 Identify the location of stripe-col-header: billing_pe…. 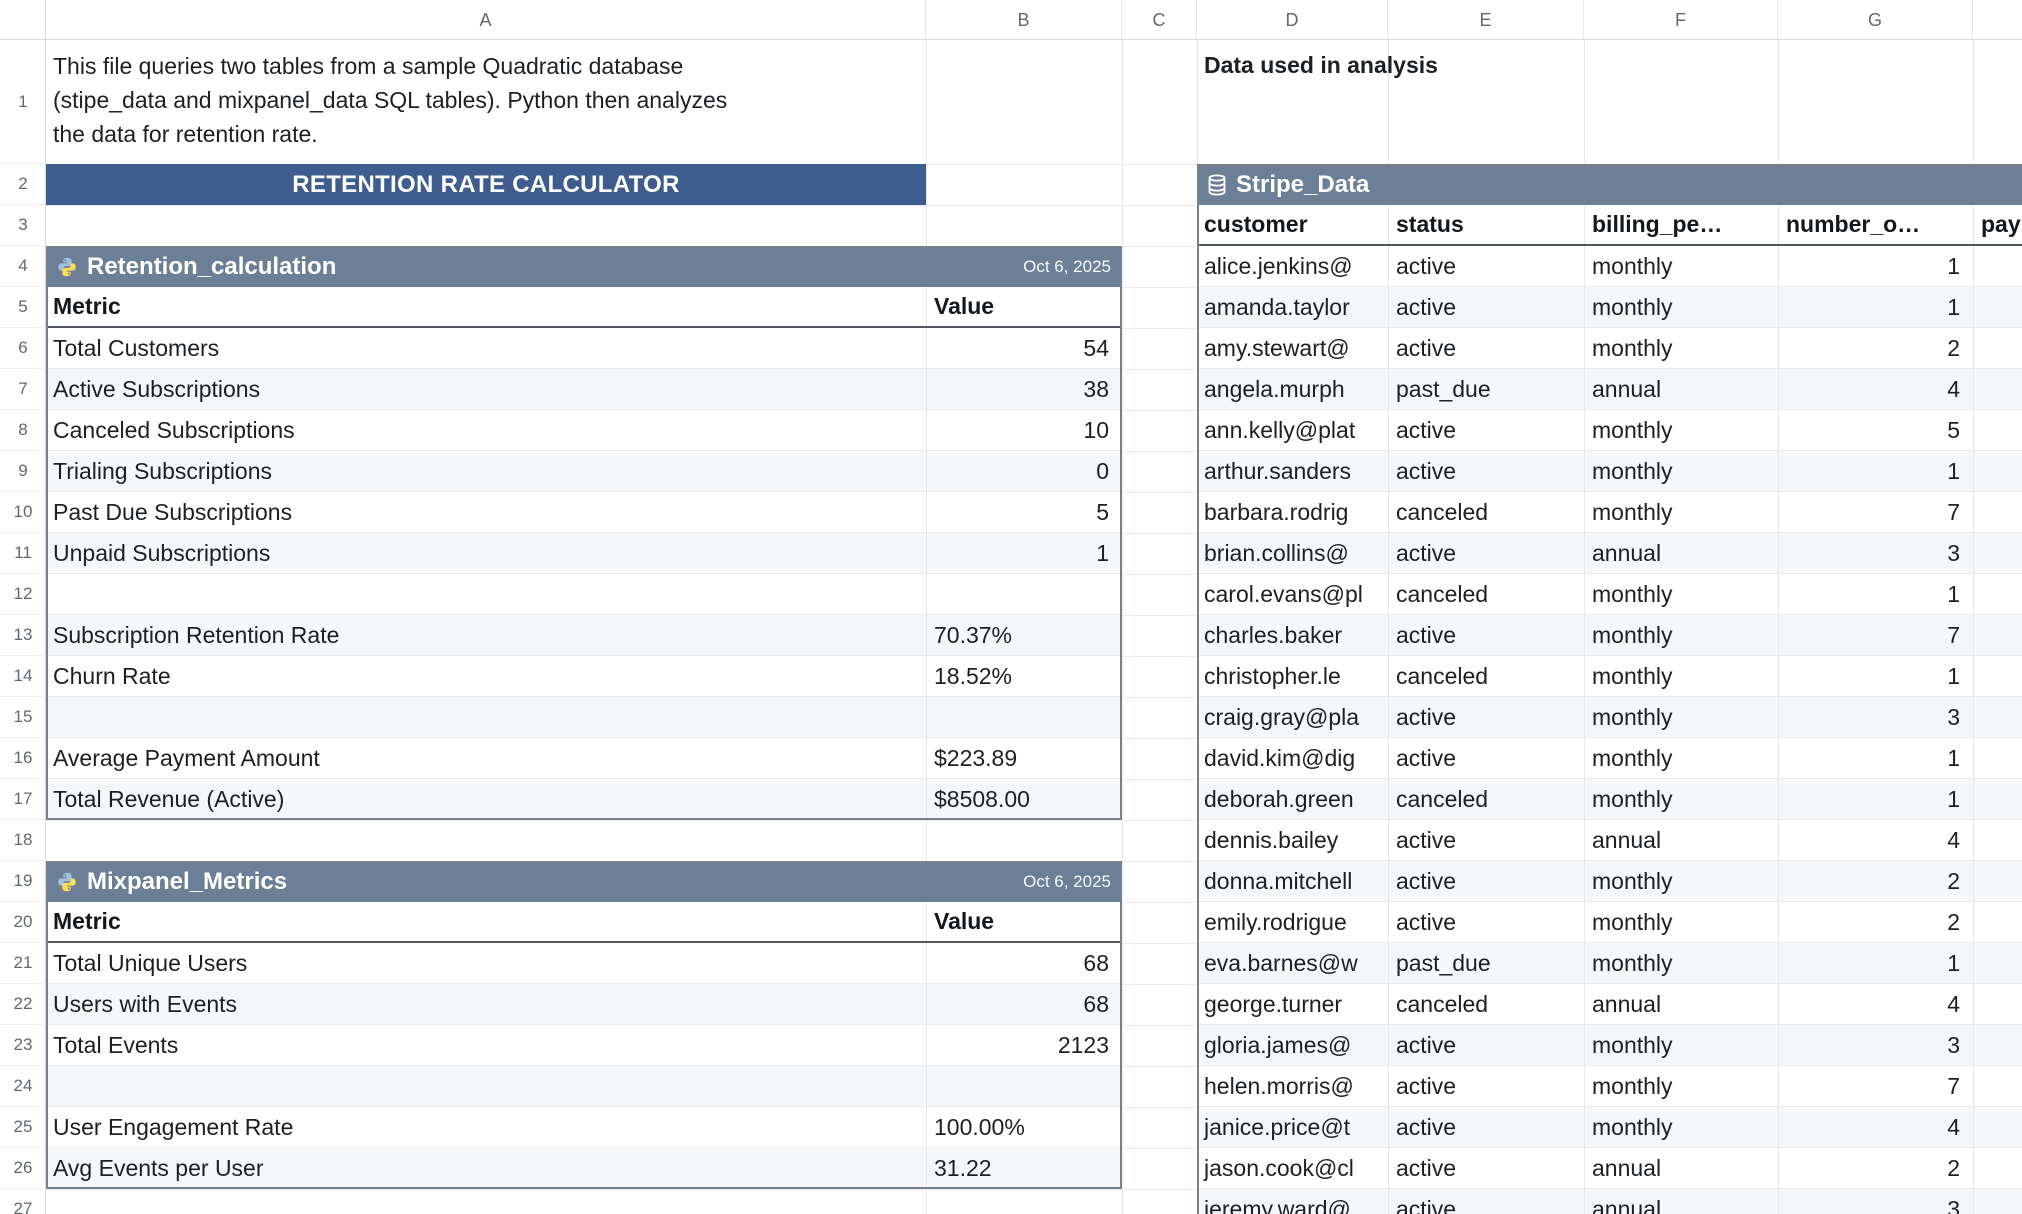
(1681, 224).